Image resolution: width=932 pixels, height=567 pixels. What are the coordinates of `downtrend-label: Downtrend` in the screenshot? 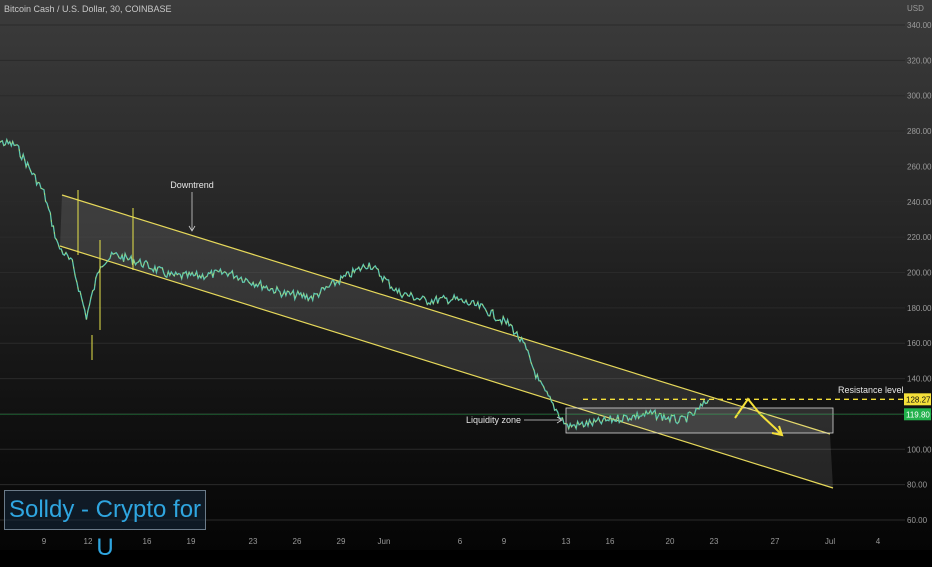 It's located at (192, 185).